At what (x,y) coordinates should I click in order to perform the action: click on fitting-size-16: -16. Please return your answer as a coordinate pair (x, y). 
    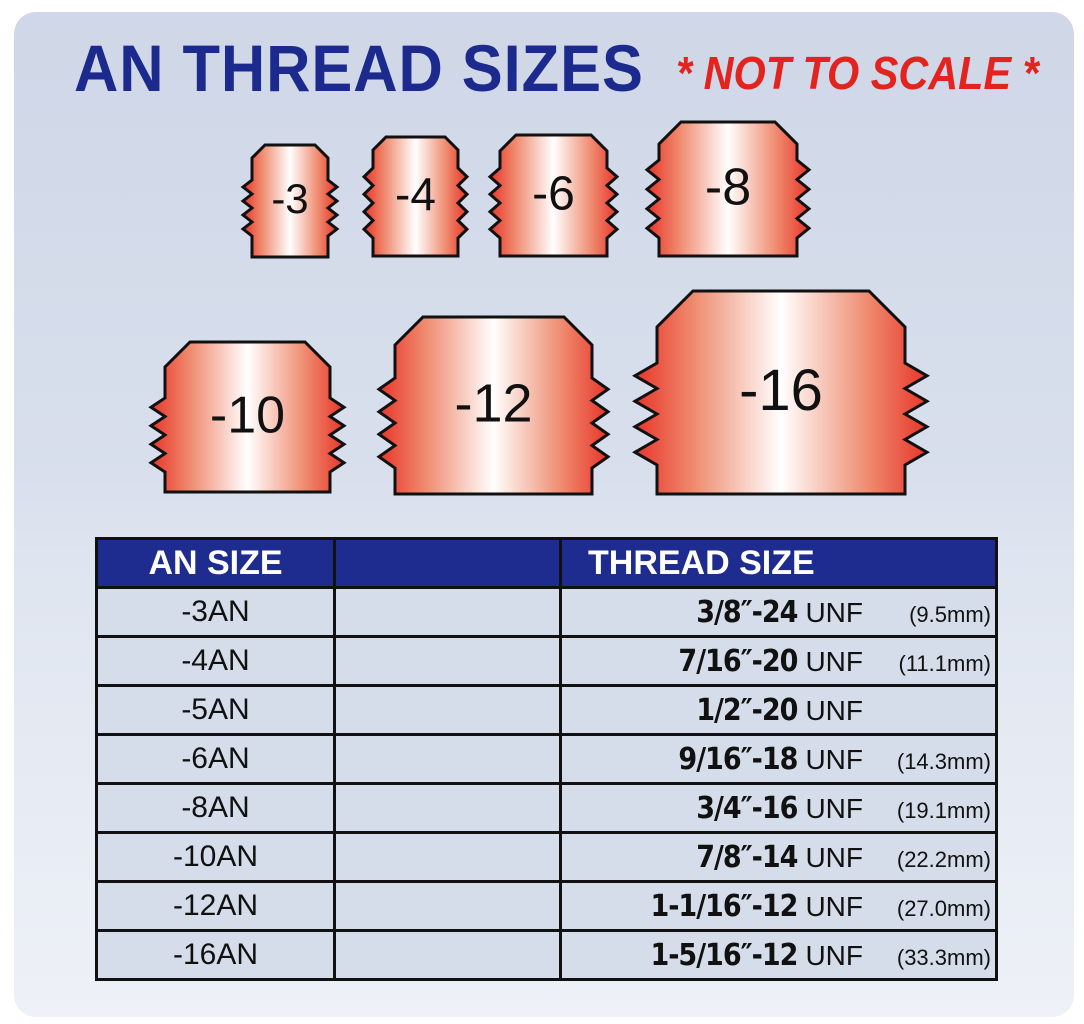
    Looking at the image, I should click on (781, 392).